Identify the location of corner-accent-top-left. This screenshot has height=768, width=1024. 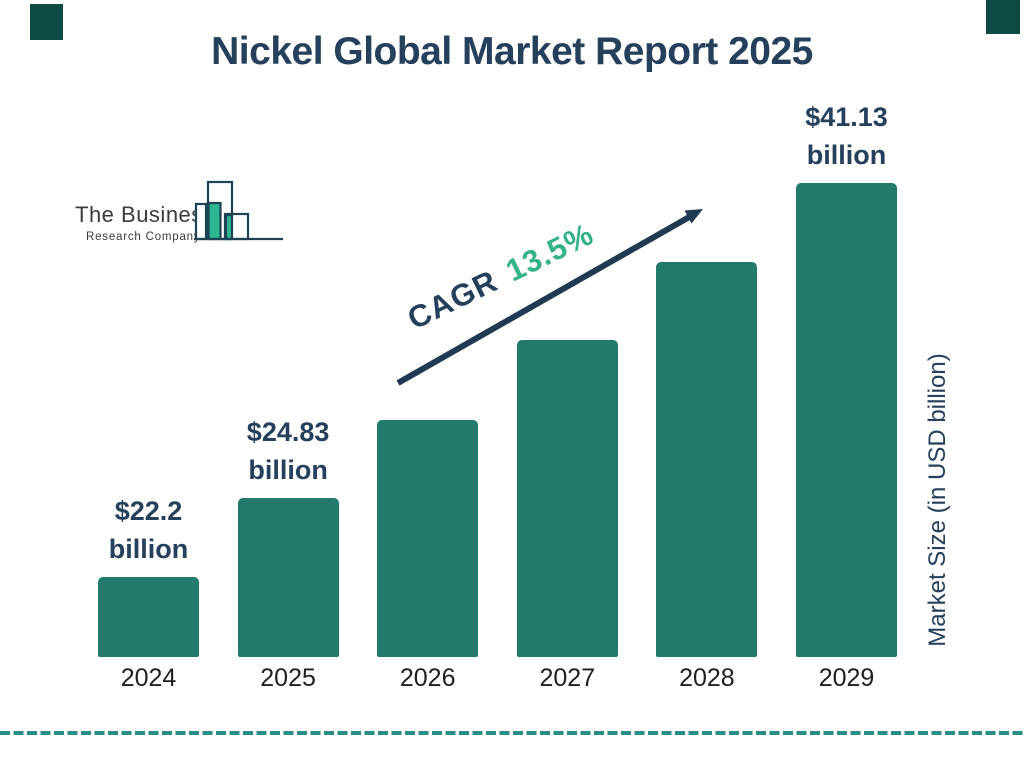
(46, 22).